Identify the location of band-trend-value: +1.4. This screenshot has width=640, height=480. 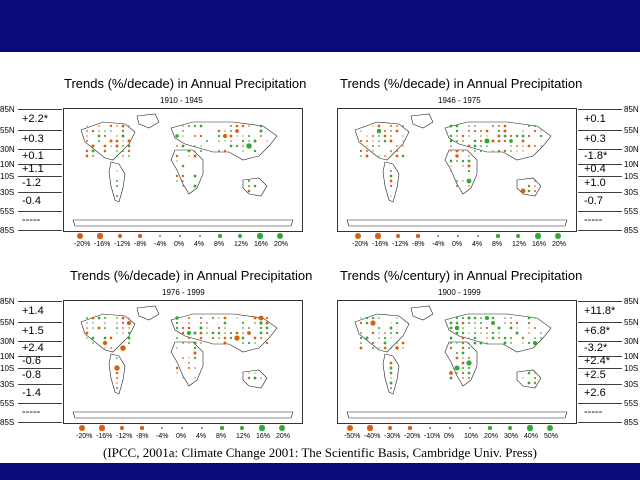
(33, 310).